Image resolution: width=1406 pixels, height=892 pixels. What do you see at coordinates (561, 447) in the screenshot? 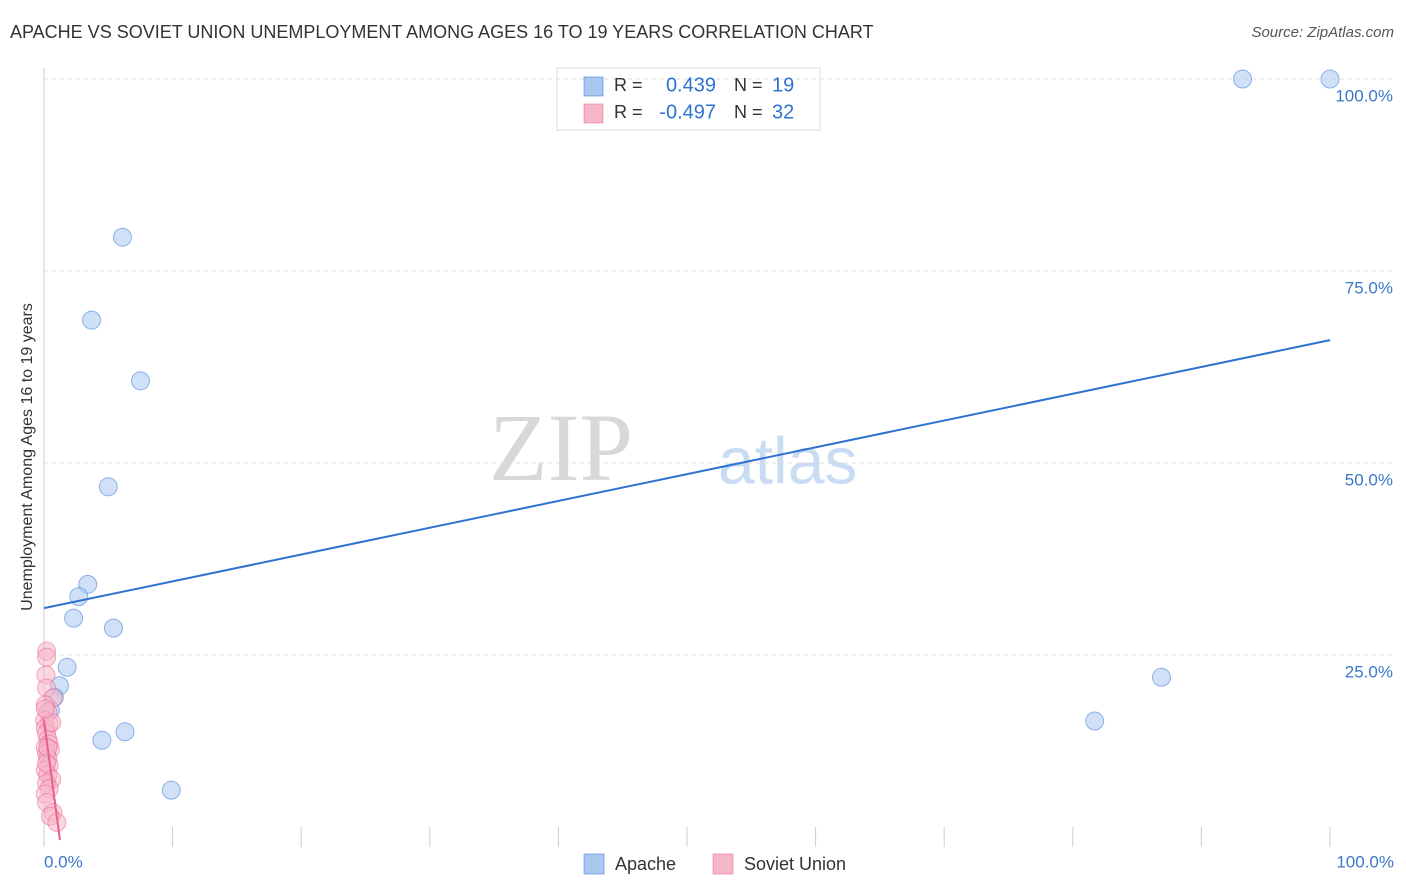
I see `watermark: ZIP` at bounding box center [561, 447].